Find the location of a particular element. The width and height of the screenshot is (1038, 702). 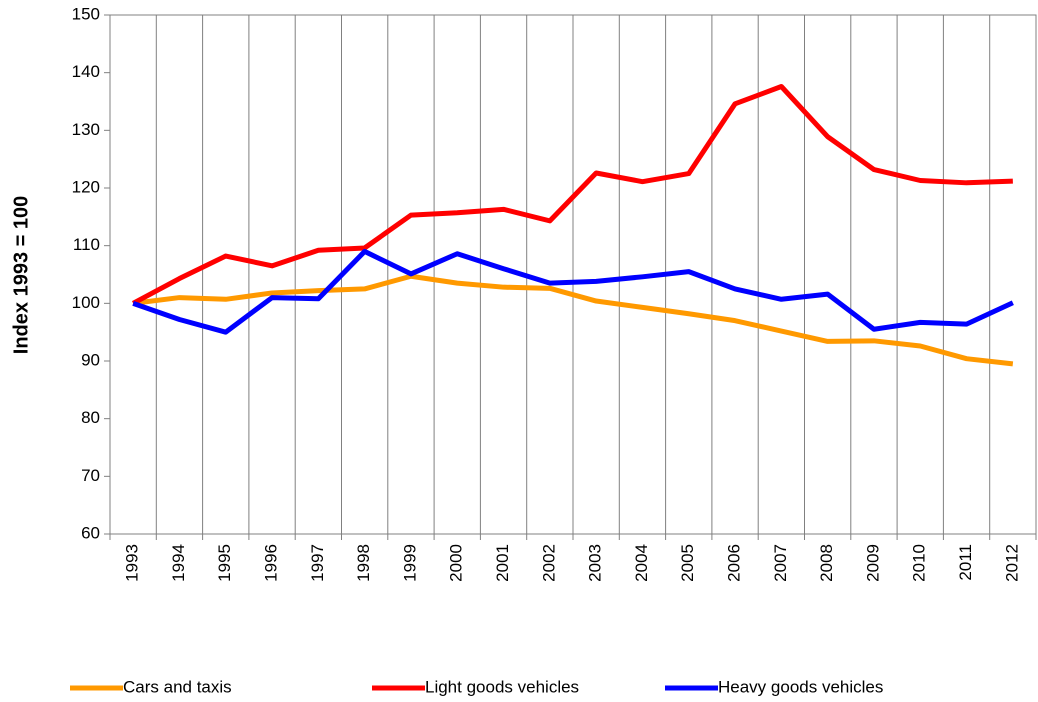

x-tick-label: 2005 is located at coordinates (687, 563).